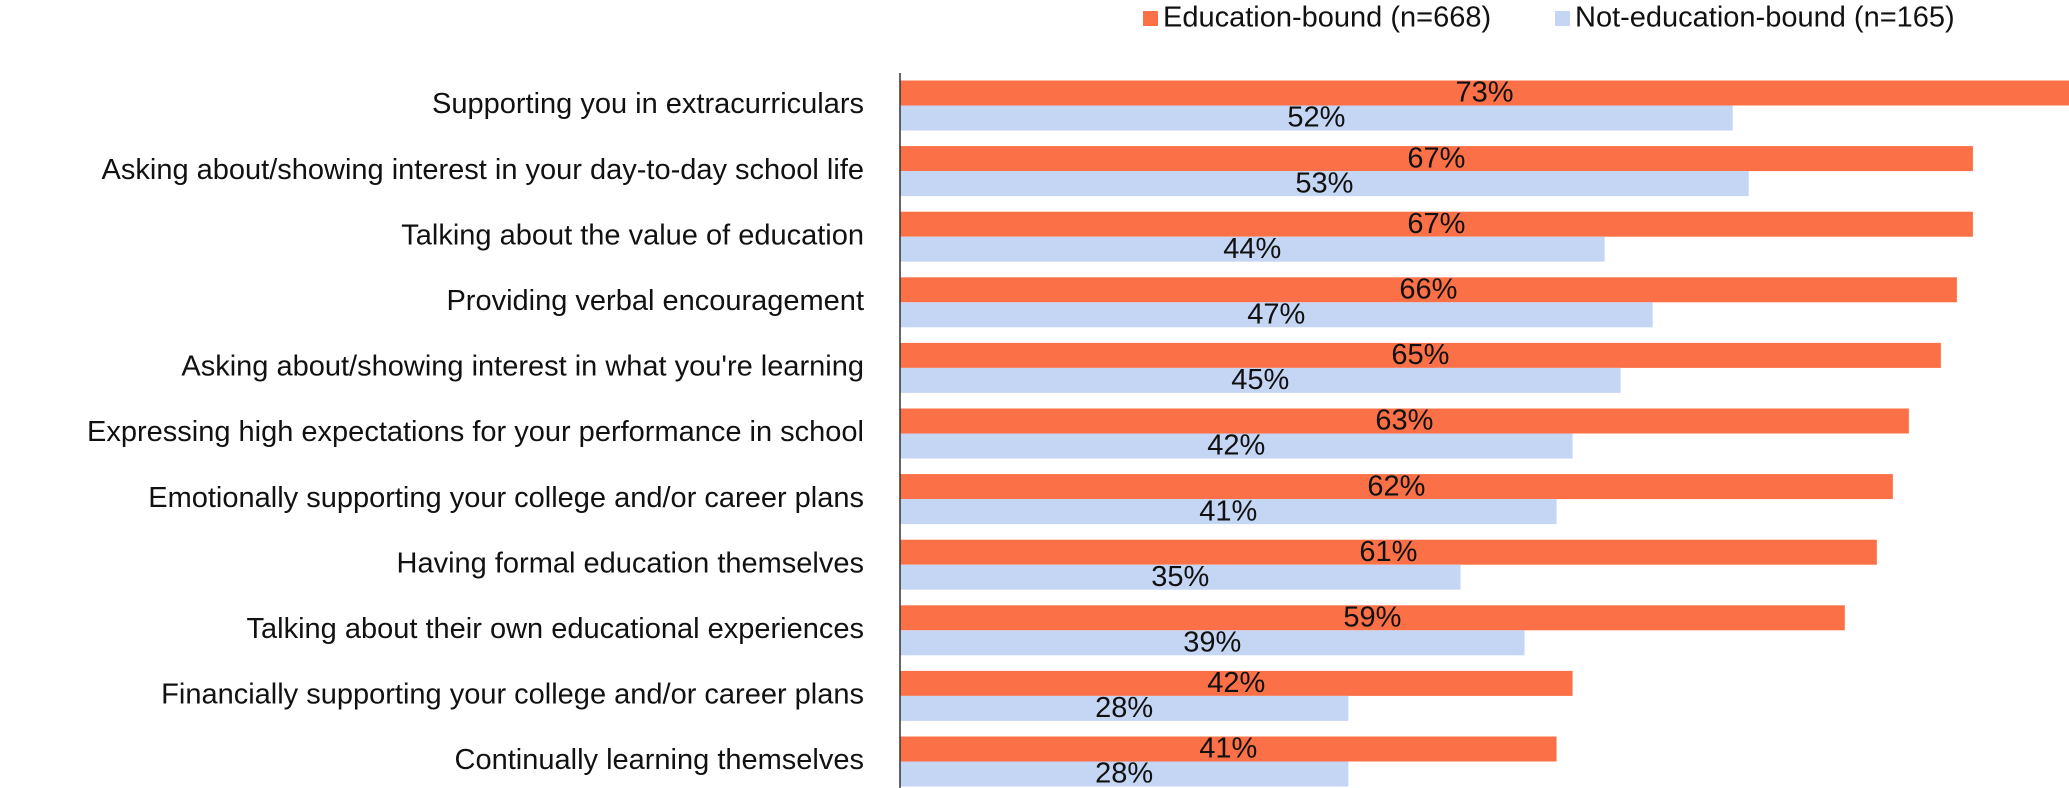  Describe the element at coordinates (1327, 18) in the screenshot. I see `legend-label: Education-bound (n=668)` at that location.